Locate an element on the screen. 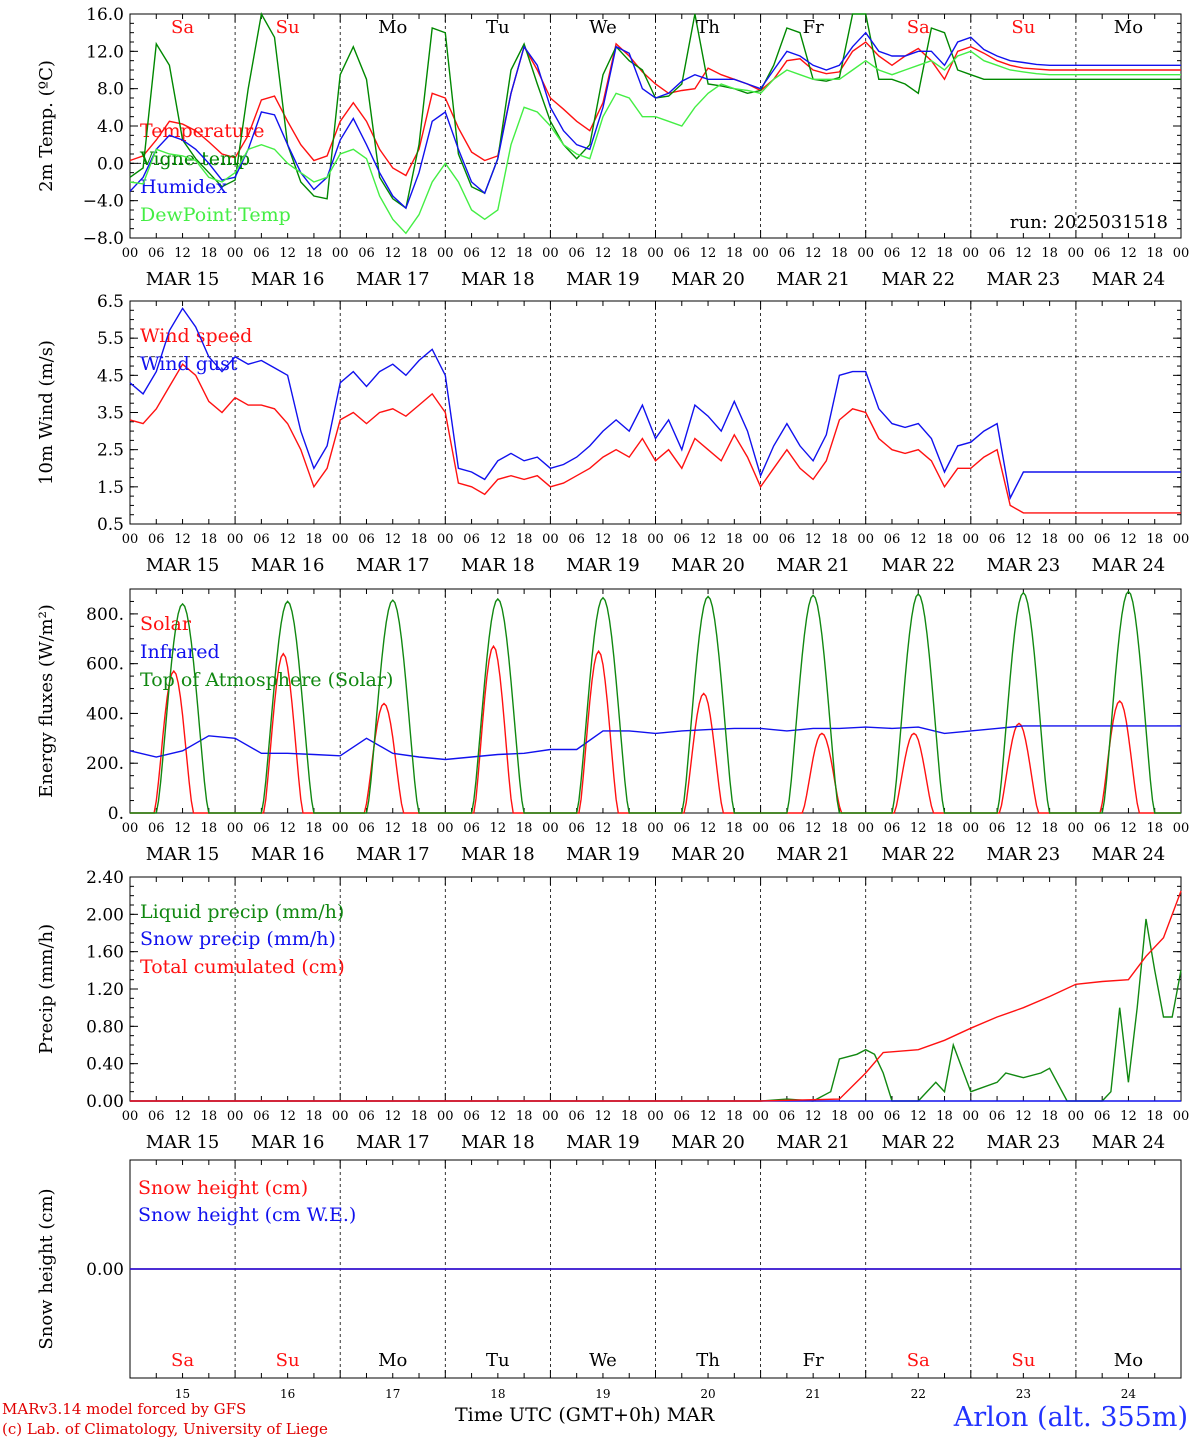 This screenshot has width=1194, height=1440. series-line-top-of-atmosphere-solar- is located at coordinates (655, 702).